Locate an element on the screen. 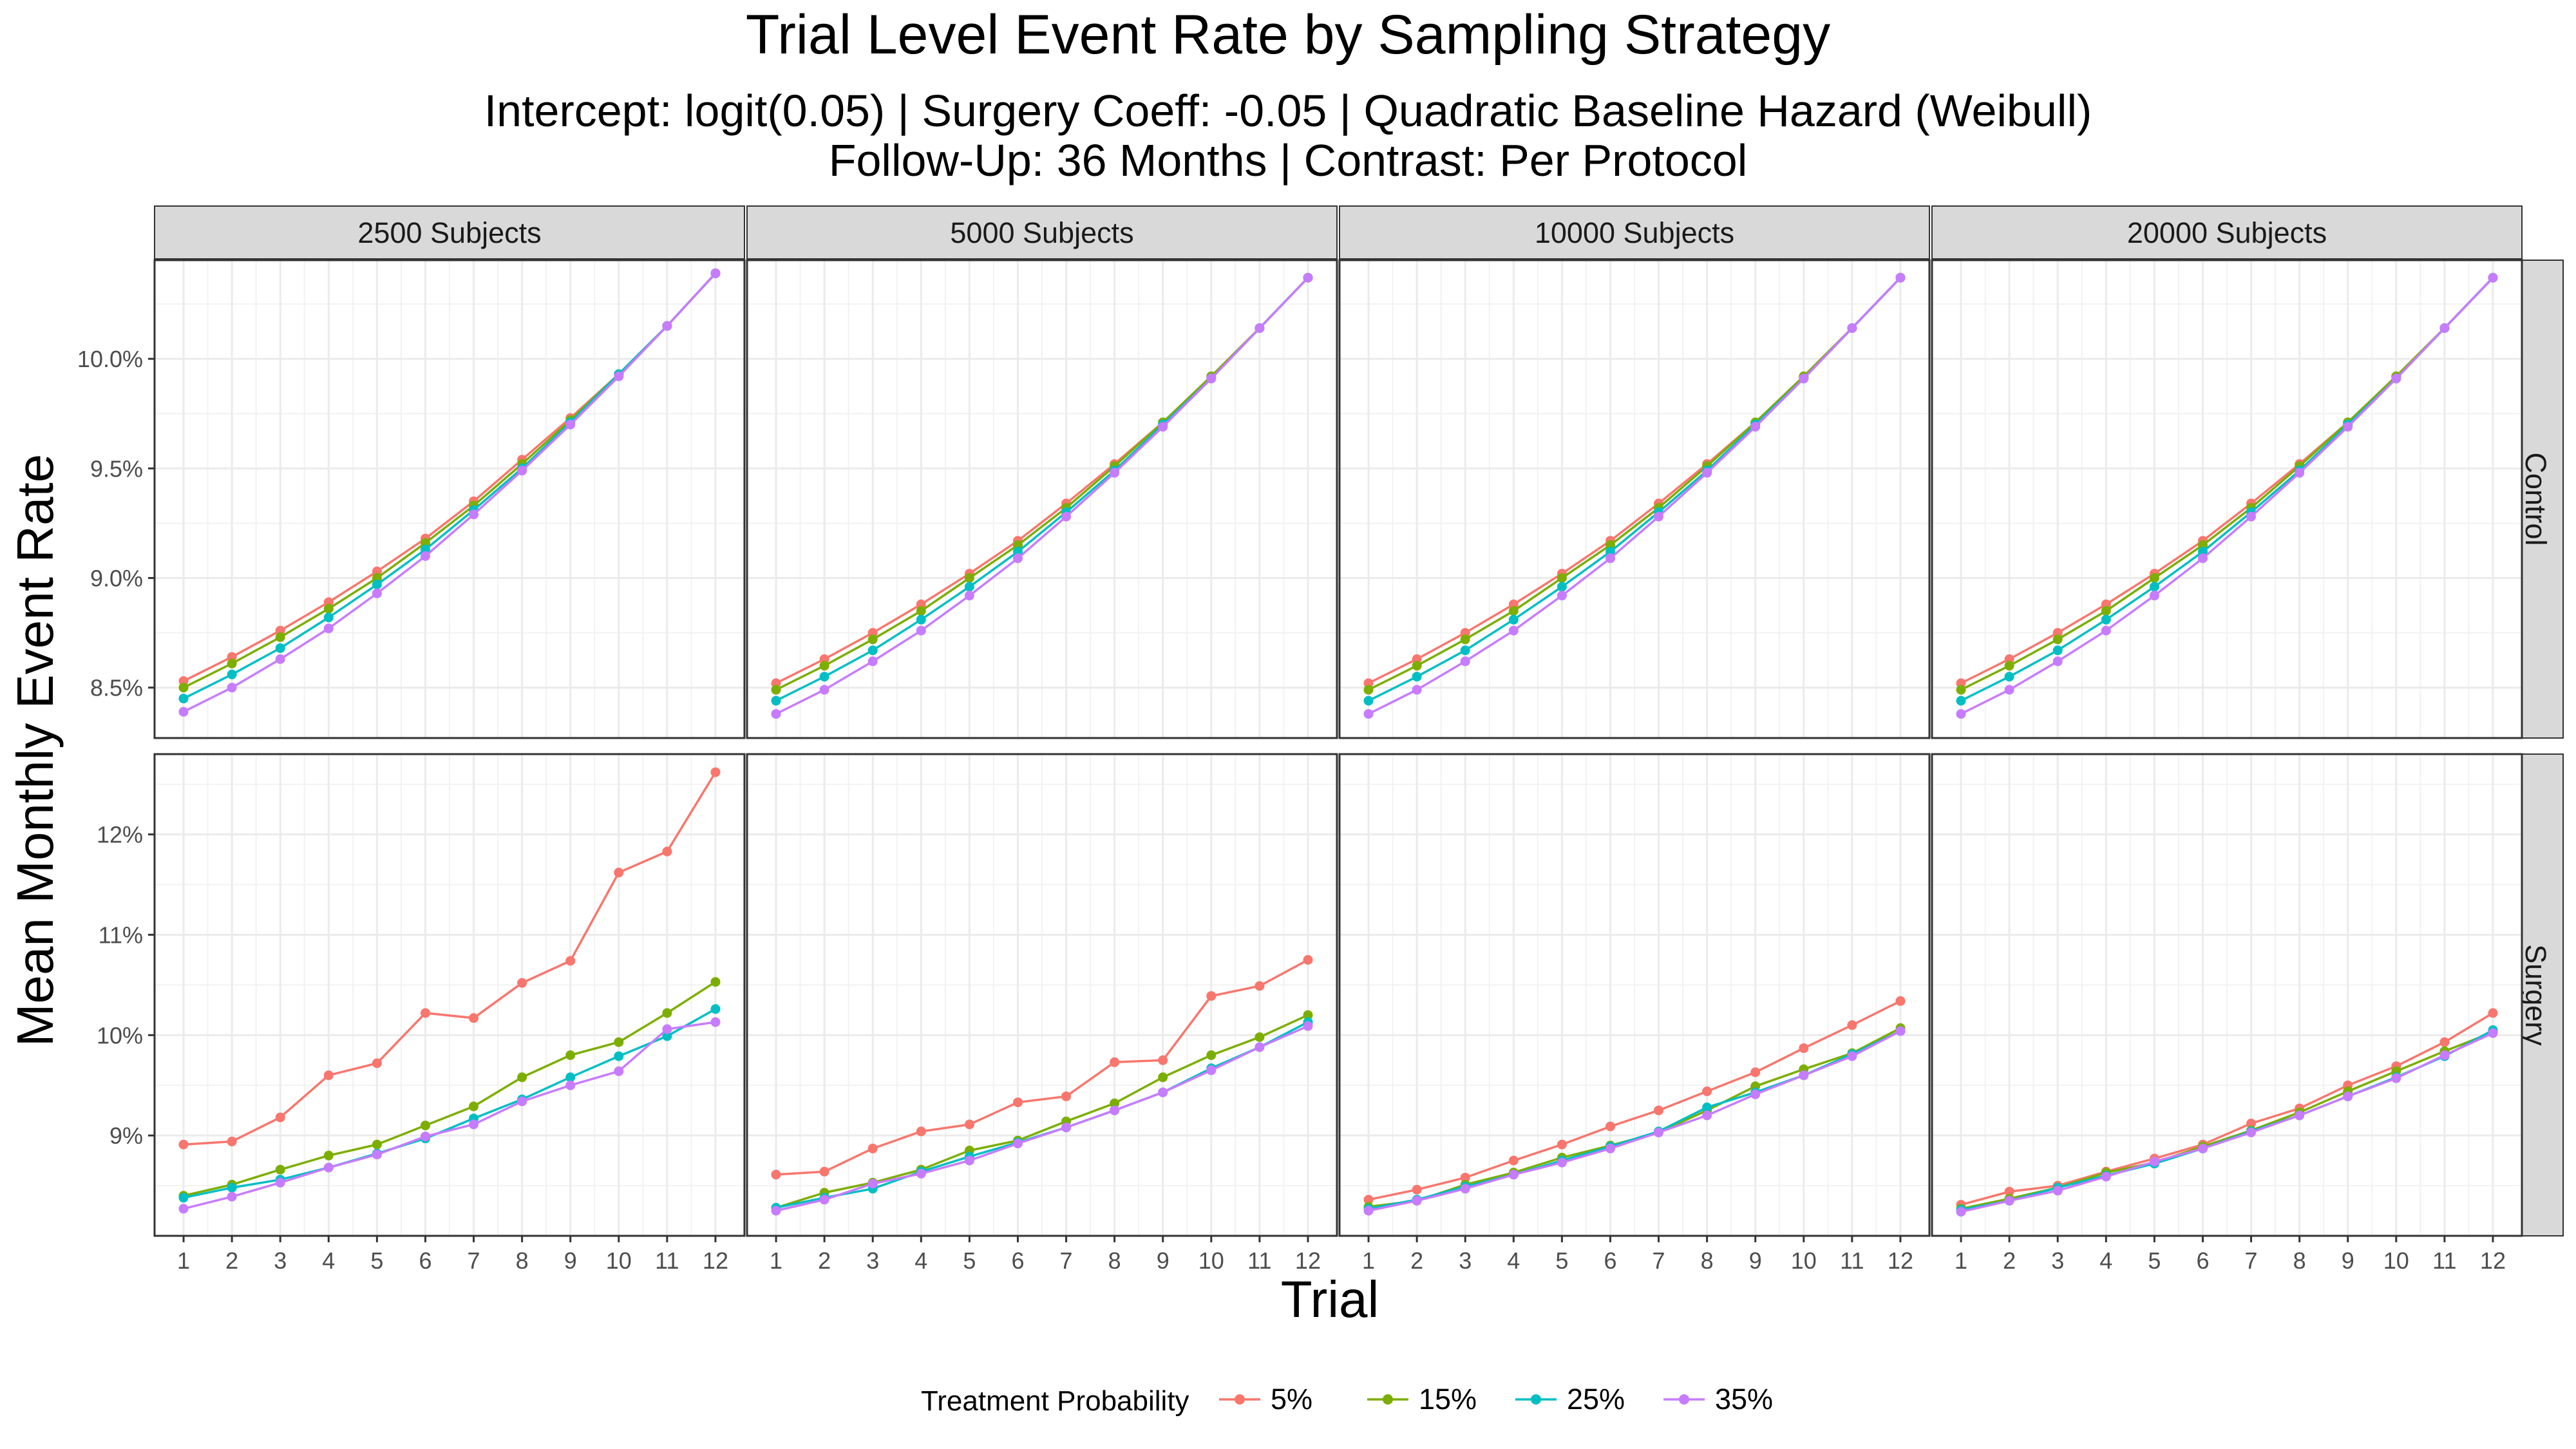 The image size is (2576, 1449). column-strip-20000-subjects: 20000 Subjects is located at coordinates (2227, 232).